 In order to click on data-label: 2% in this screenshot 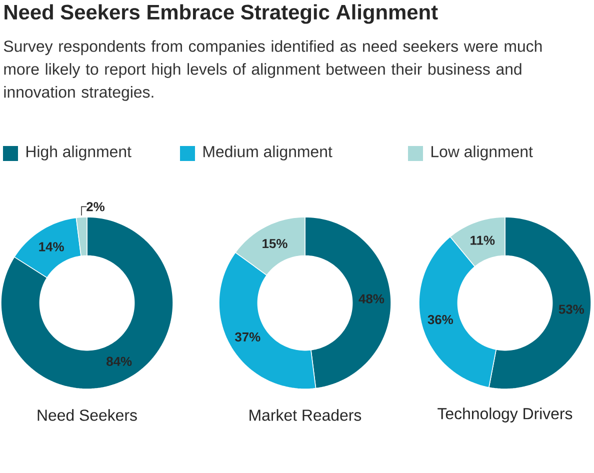, I will do `click(95, 207)`.